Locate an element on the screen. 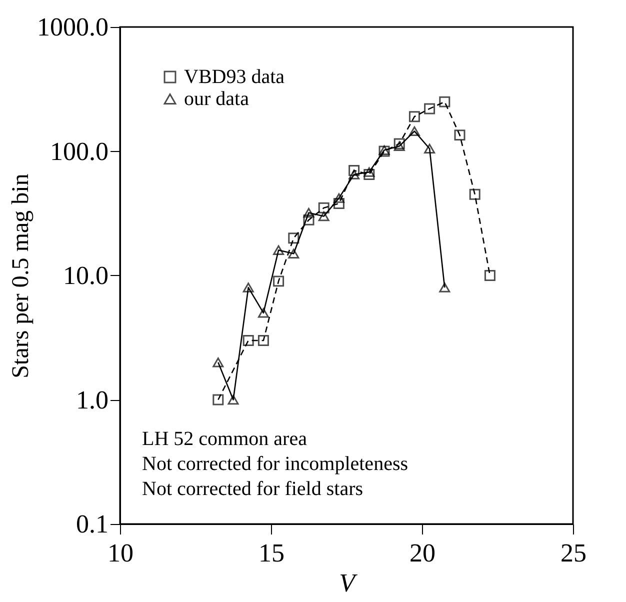 This screenshot has height=602, width=626. x-axis-title: V is located at coordinates (348, 583).